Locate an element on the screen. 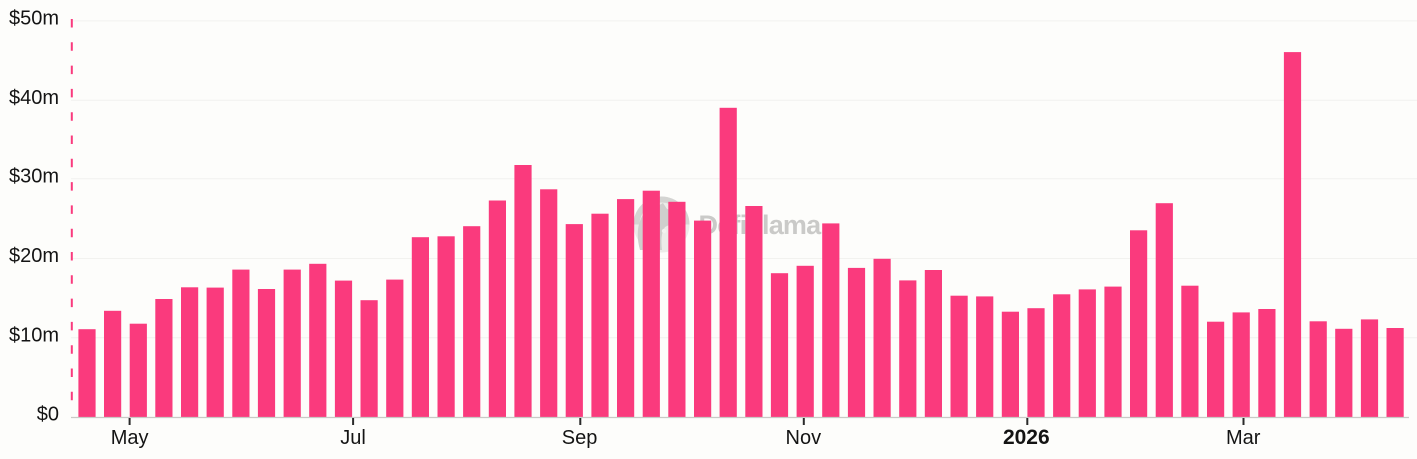  svg-text: $50m is located at coordinates (34, 19).